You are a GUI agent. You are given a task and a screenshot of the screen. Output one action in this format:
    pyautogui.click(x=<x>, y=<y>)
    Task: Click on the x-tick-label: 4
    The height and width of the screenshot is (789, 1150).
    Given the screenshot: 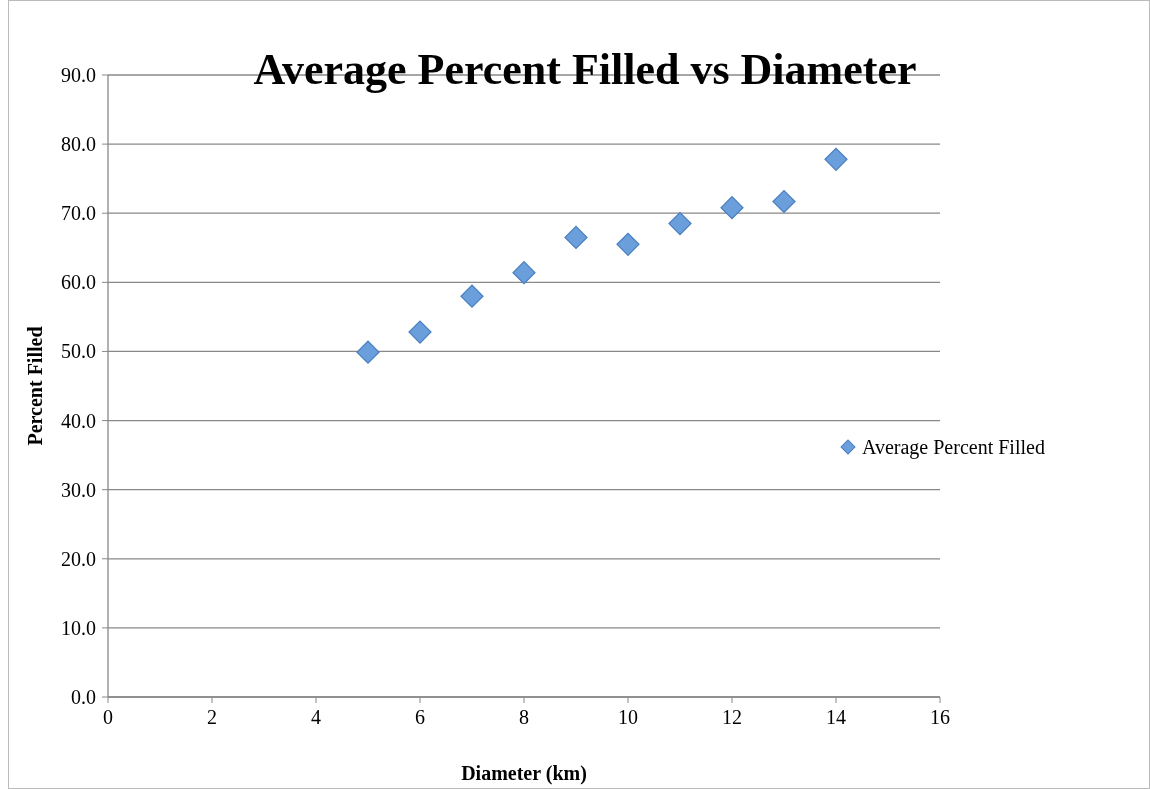 What is the action you would take?
    pyautogui.click(x=316, y=717)
    